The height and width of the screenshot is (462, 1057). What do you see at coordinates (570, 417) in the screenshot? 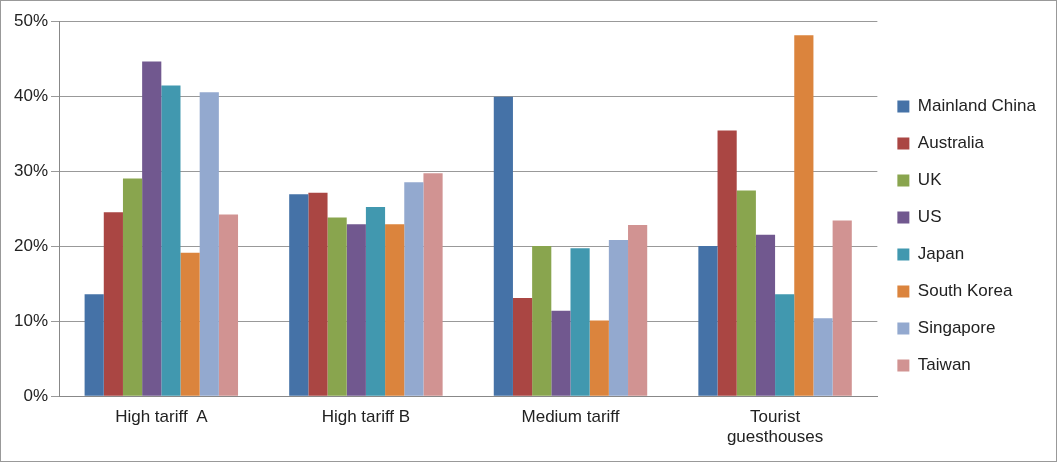
I see `x-tick-label: Medium tariff` at bounding box center [570, 417].